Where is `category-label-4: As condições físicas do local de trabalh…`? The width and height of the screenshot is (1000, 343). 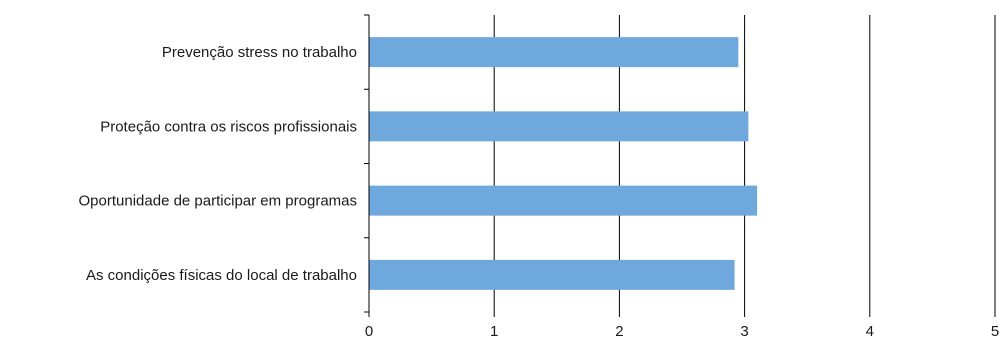 category-label-4: As condições físicas do local de trabalh… is located at coordinates (221, 275).